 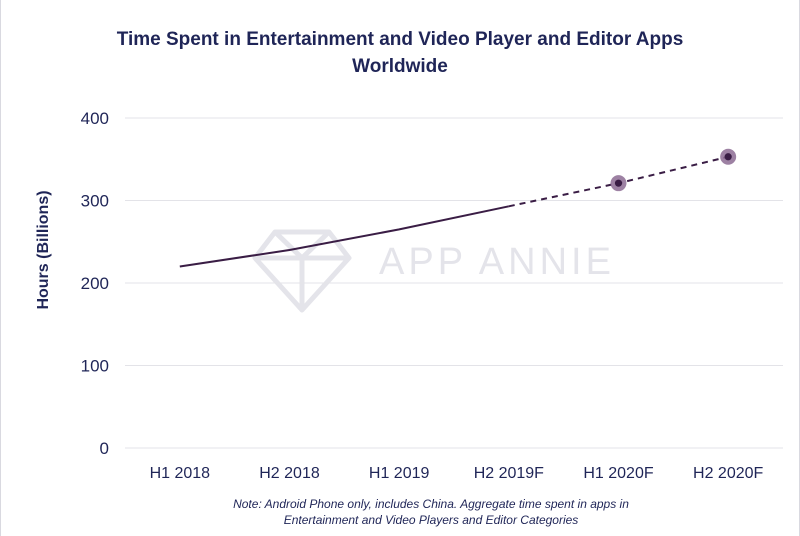 What do you see at coordinates (399, 473) in the screenshot?
I see `x-tick-label-2: H1 2019` at bounding box center [399, 473].